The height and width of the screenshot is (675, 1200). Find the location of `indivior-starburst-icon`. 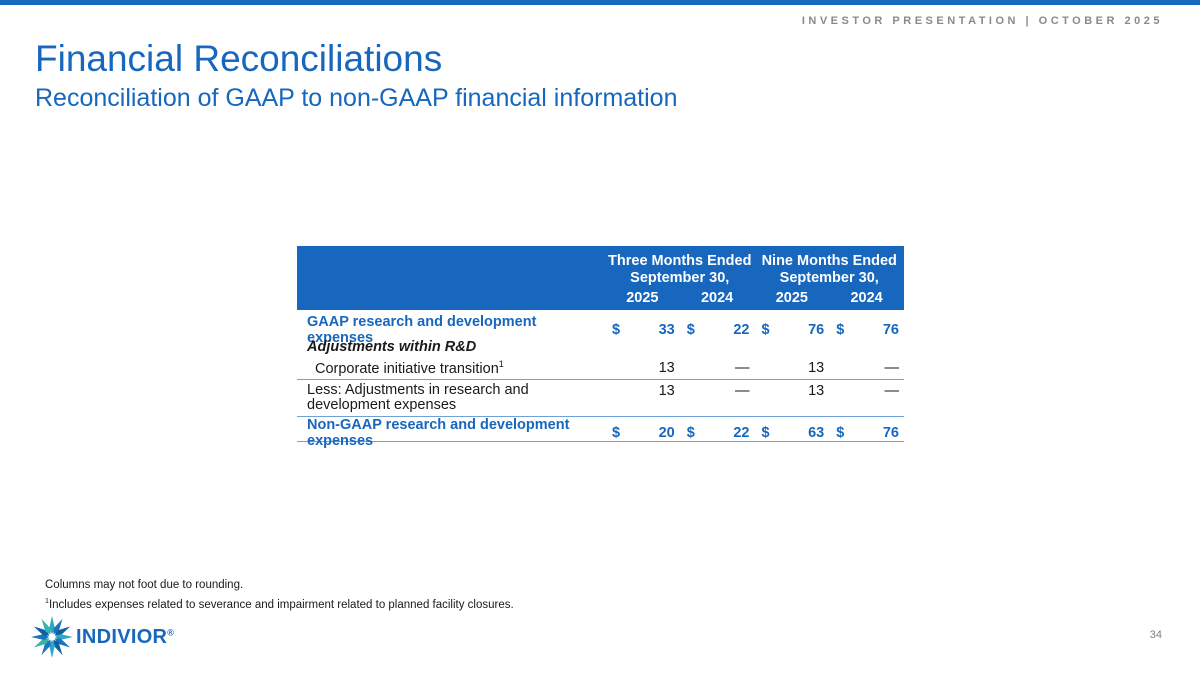

indivior-starburst-icon is located at coordinates (52, 637).